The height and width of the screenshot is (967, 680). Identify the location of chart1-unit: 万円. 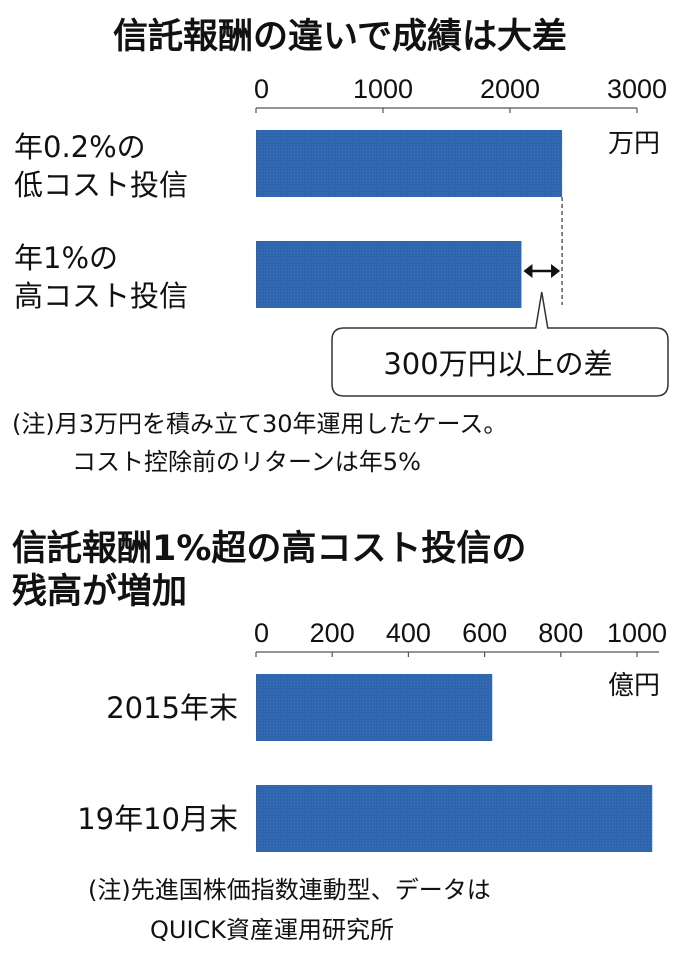
(634, 144).